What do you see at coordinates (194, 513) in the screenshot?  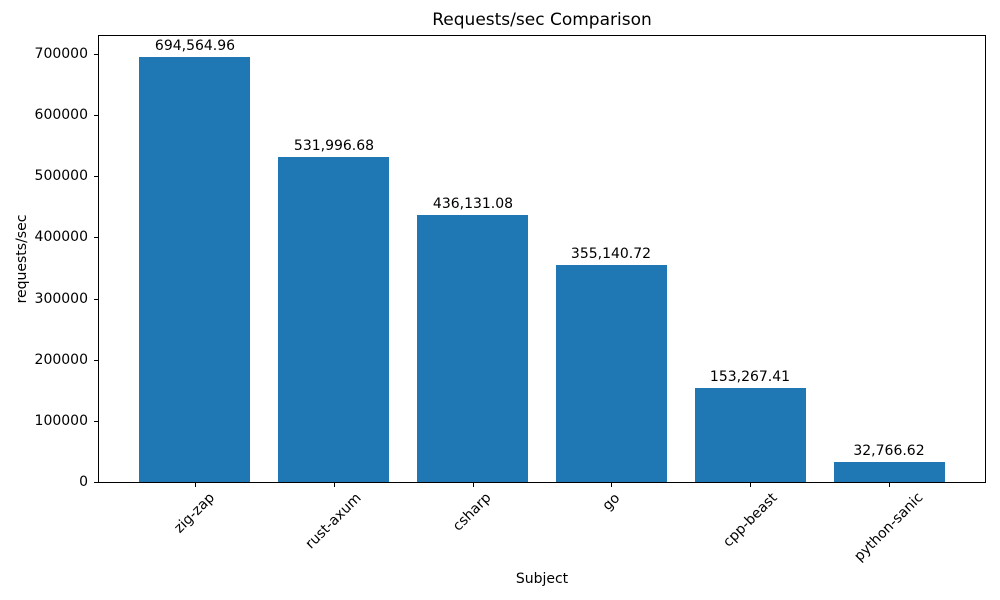 I see `x-tick-label: zig-zap` at bounding box center [194, 513].